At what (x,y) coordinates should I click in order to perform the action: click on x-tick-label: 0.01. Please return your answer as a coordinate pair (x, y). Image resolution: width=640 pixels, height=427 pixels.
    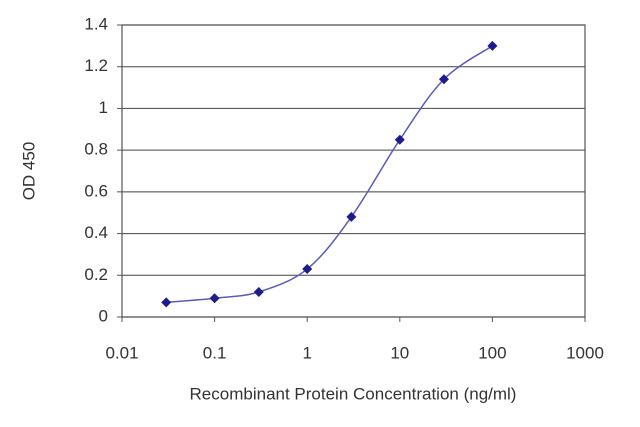
    Looking at the image, I should click on (121, 352).